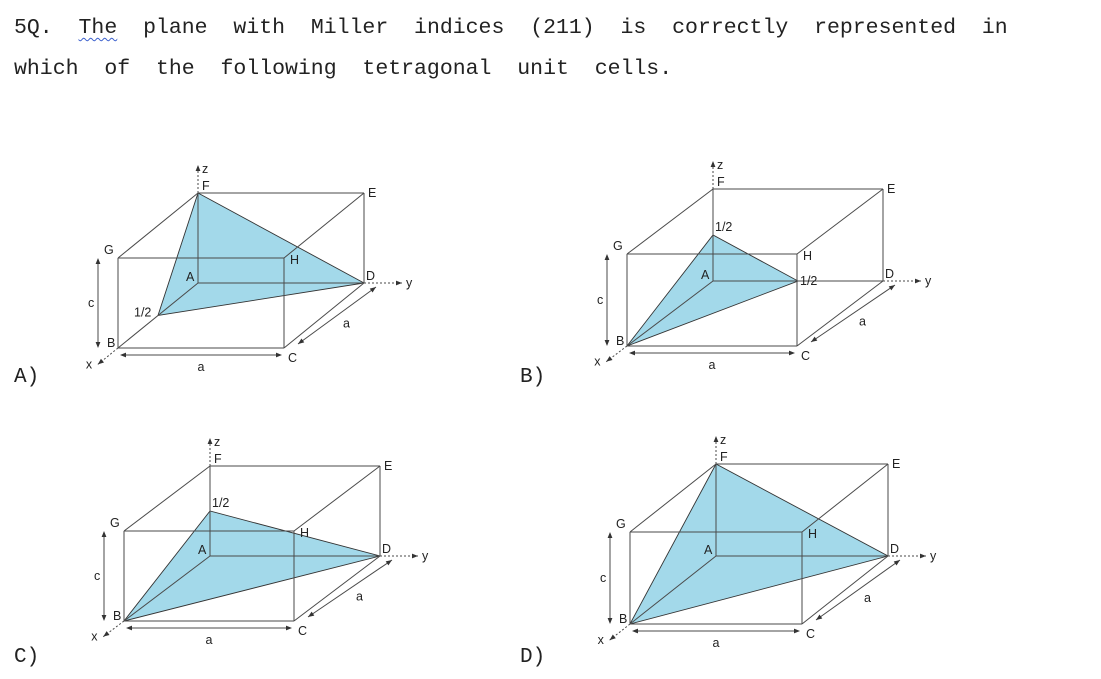  Describe the element at coordinates (533, 377) in the screenshot. I see `option-b-label: B)` at that location.